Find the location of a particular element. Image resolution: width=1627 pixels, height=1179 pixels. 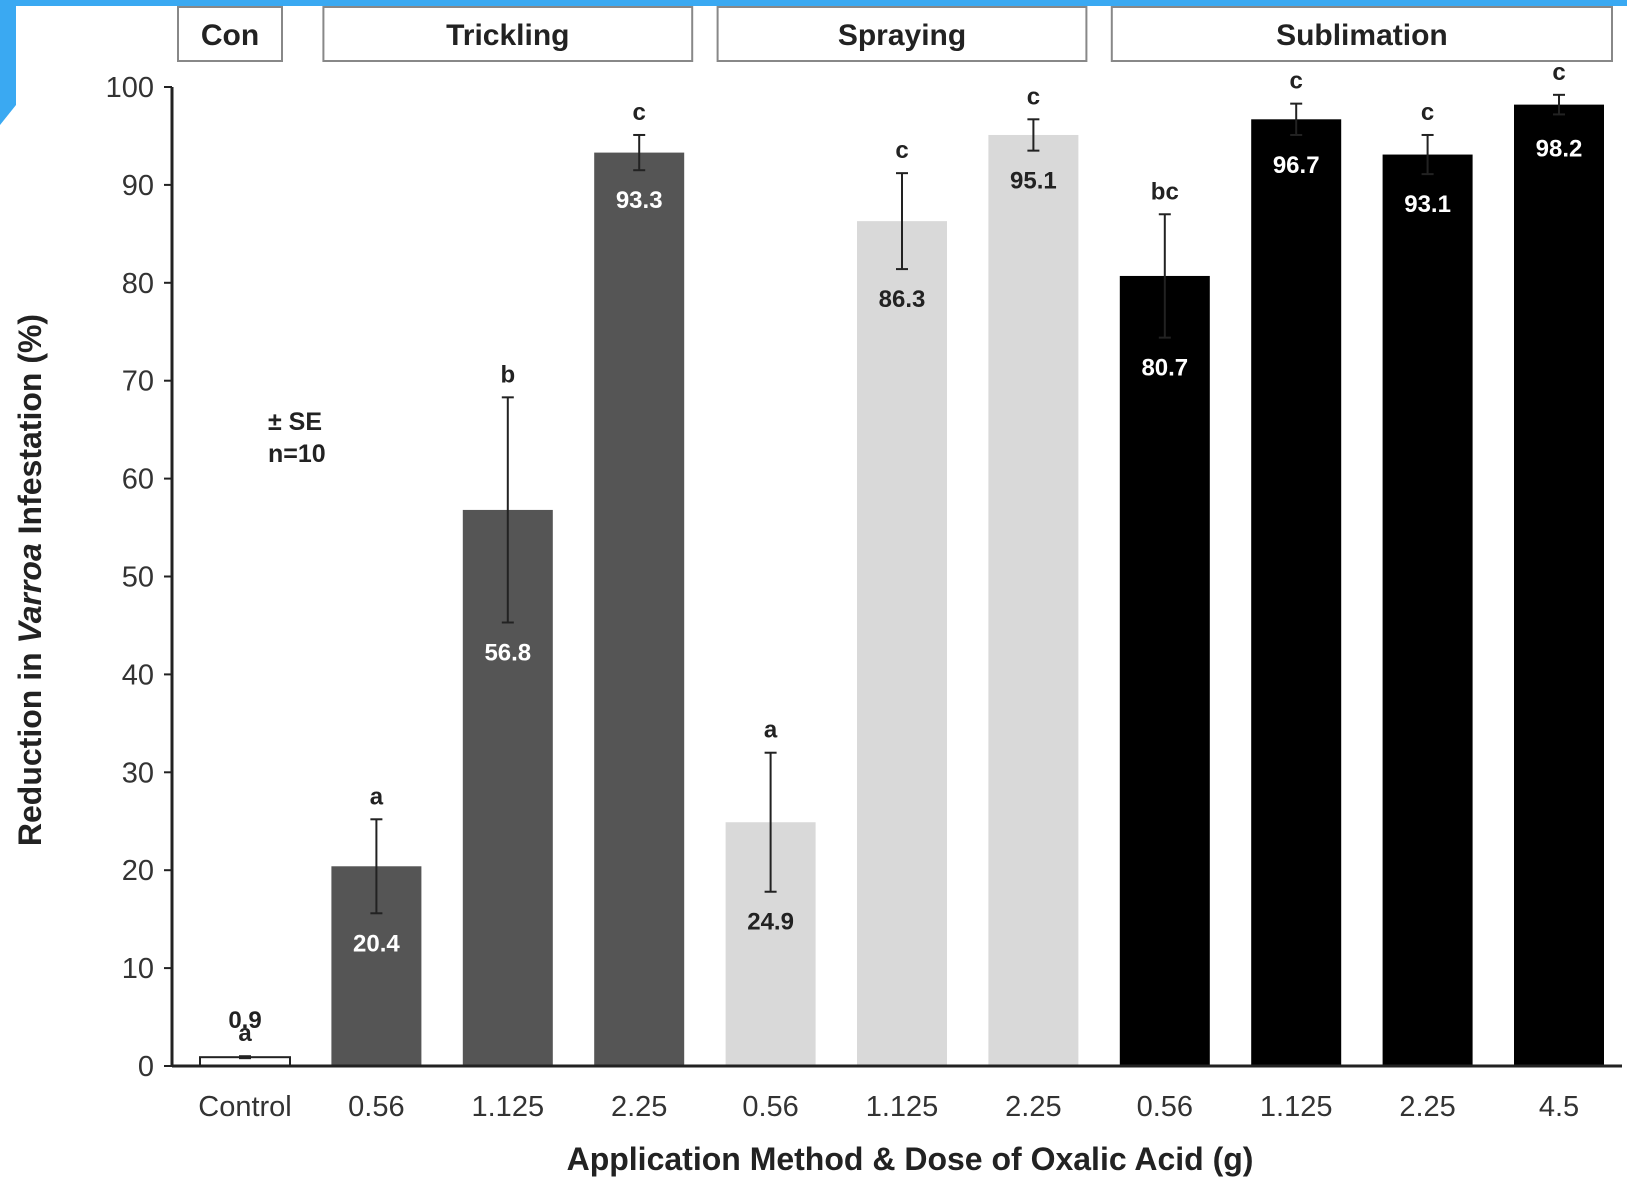

y-tick-label: 50 is located at coordinates (138, 578).